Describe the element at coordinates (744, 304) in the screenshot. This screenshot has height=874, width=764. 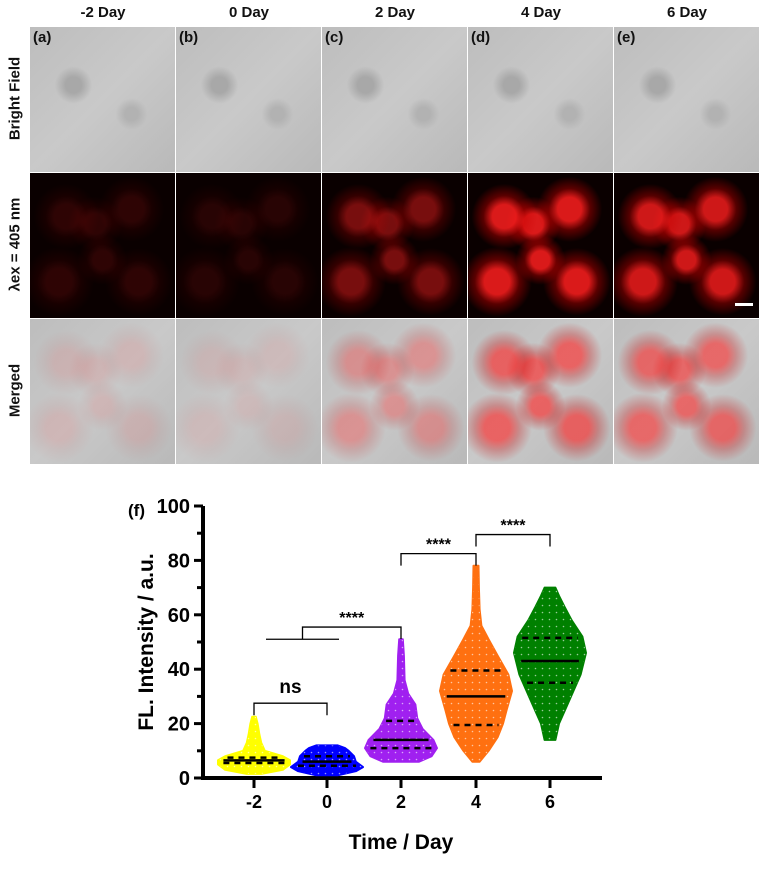
I see `scale-bar` at that location.